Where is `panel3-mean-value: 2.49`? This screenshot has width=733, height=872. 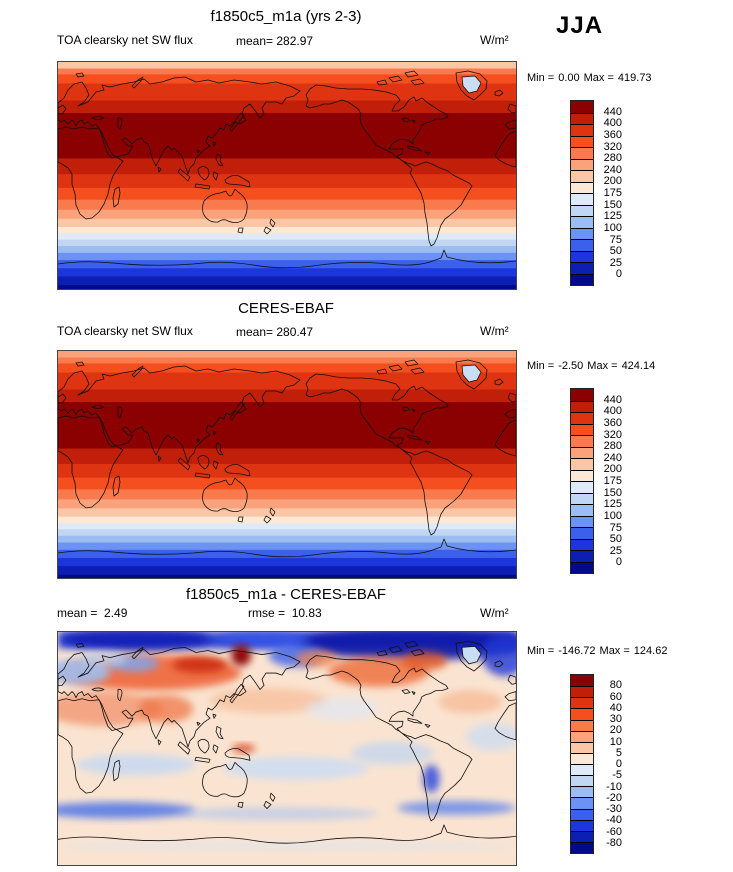
panel3-mean-value: 2.49 is located at coordinates (116, 613).